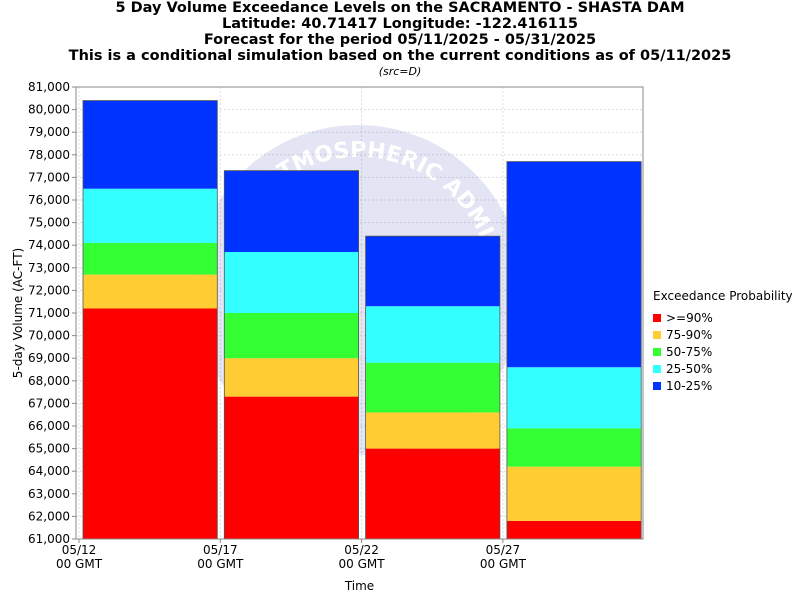 The height and width of the screenshot is (600, 800). Describe the element at coordinates (49, 539) in the screenshot. I see `y-tick-label: 61,000` at that location.